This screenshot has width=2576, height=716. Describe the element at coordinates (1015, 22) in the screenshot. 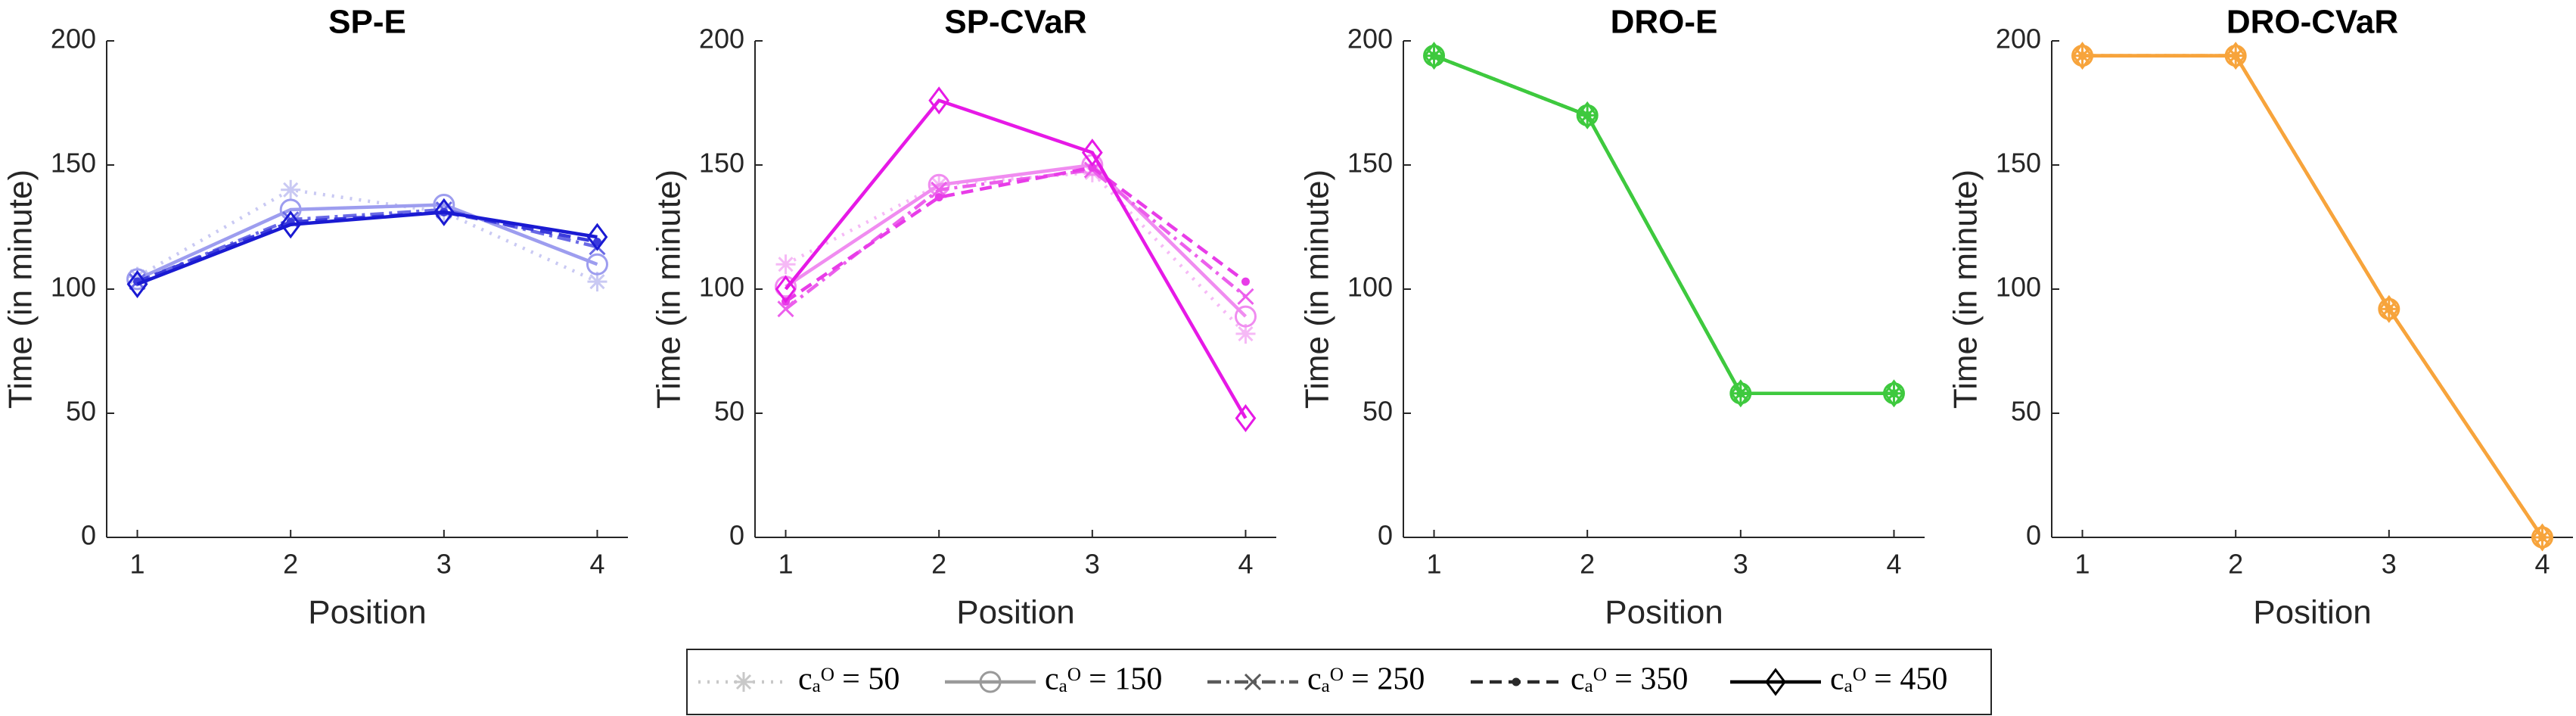

I see `chart-title: SP-CVaR` at that location.